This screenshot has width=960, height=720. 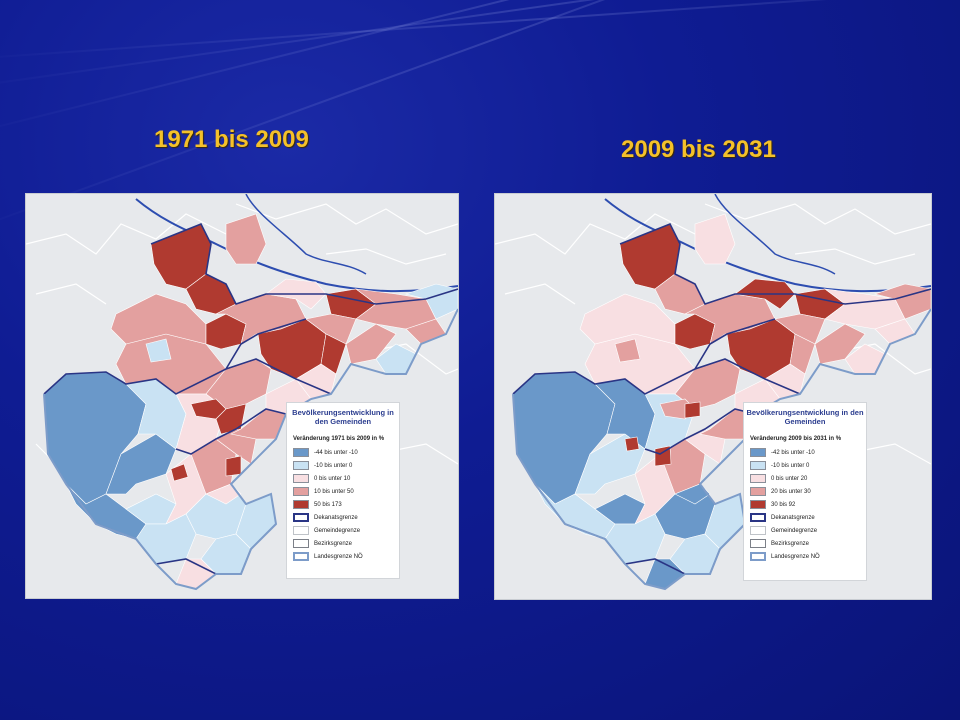 I want to click on legend-label: 50 bis 173, so click(x=328, y=504).